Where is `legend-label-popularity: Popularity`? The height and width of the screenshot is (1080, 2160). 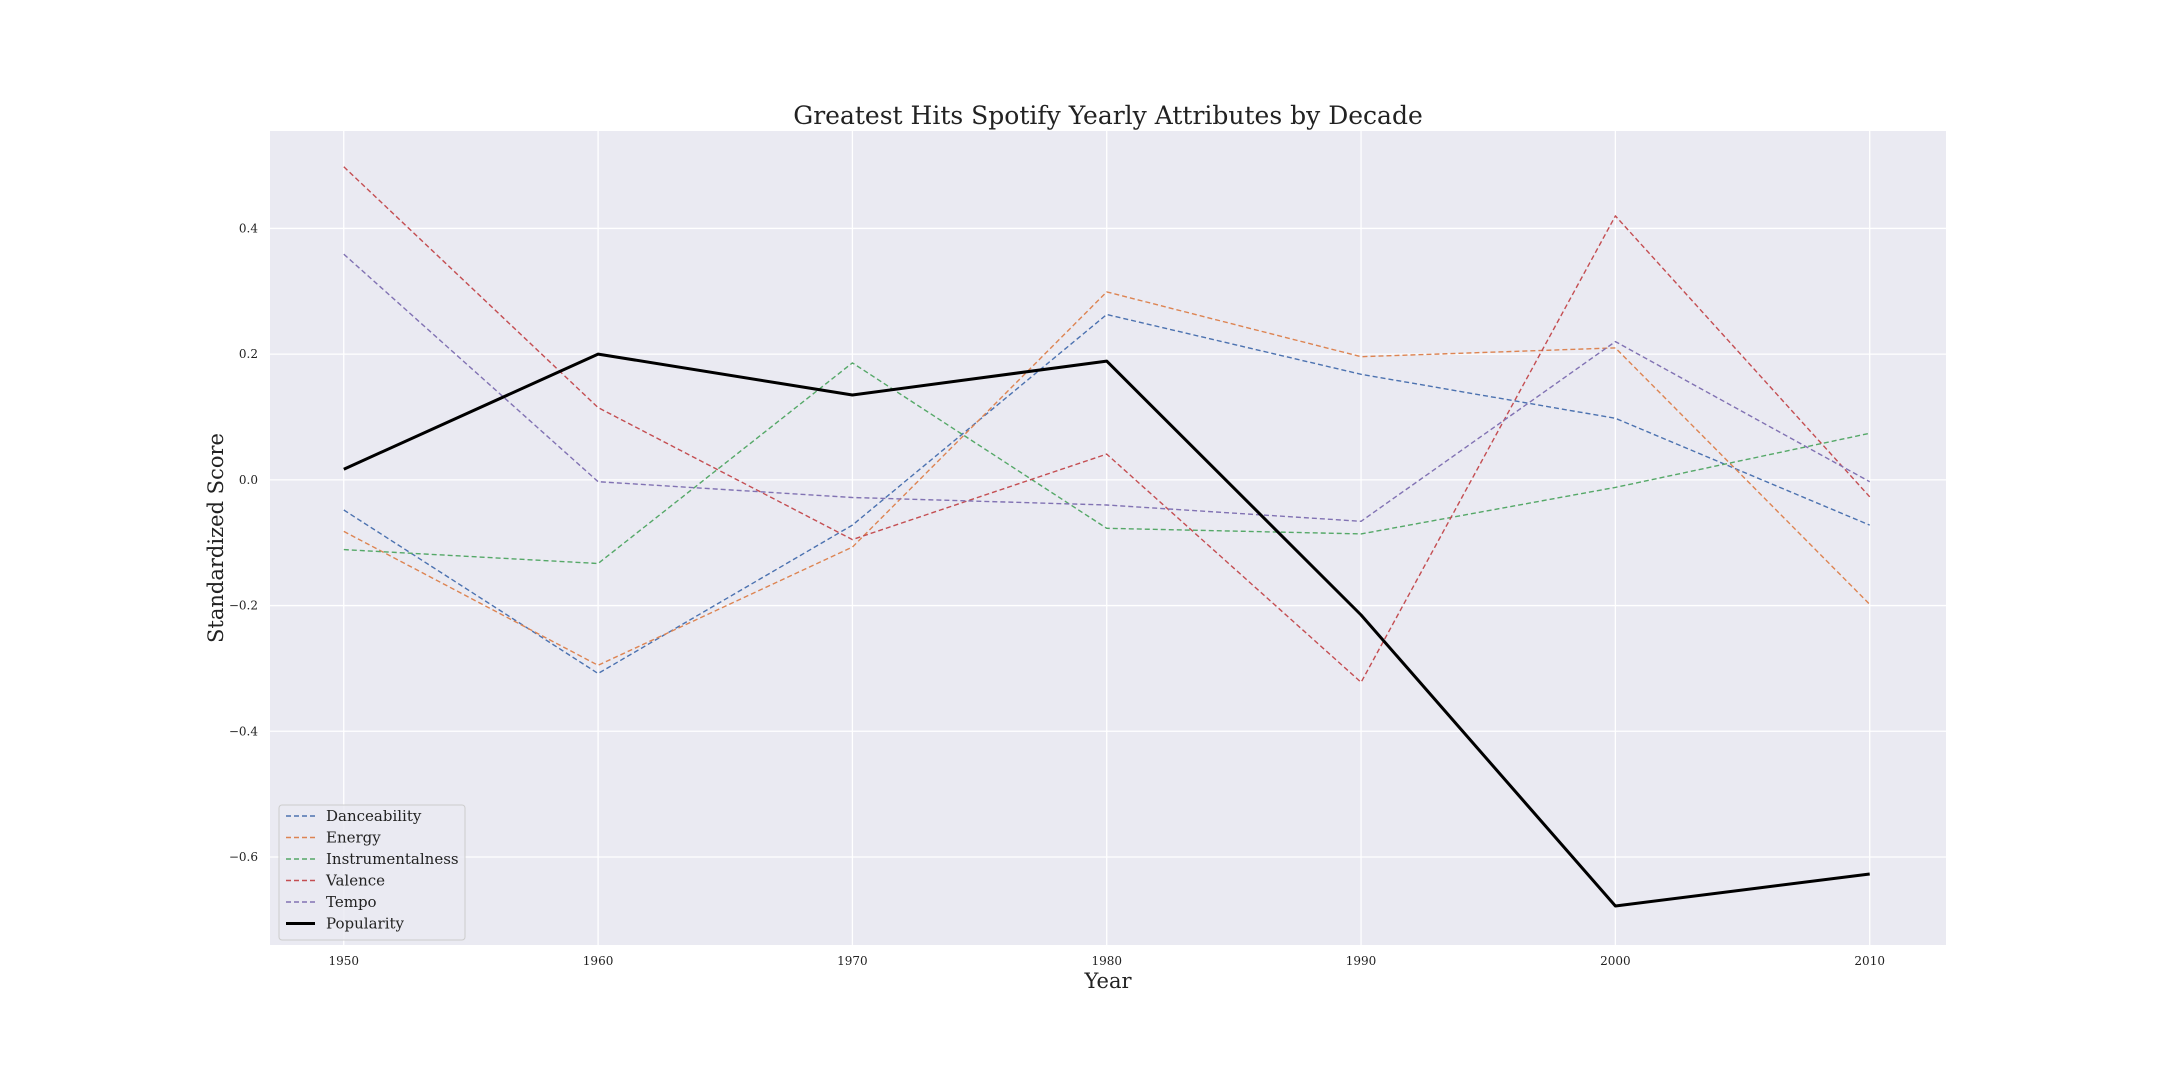
legend-label-popularity: Popularity is located at coordinates (365, 924).